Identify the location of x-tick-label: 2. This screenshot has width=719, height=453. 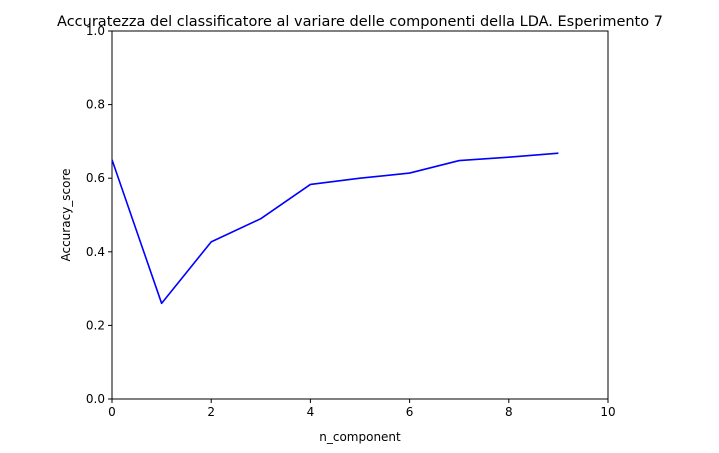
(211, 412).